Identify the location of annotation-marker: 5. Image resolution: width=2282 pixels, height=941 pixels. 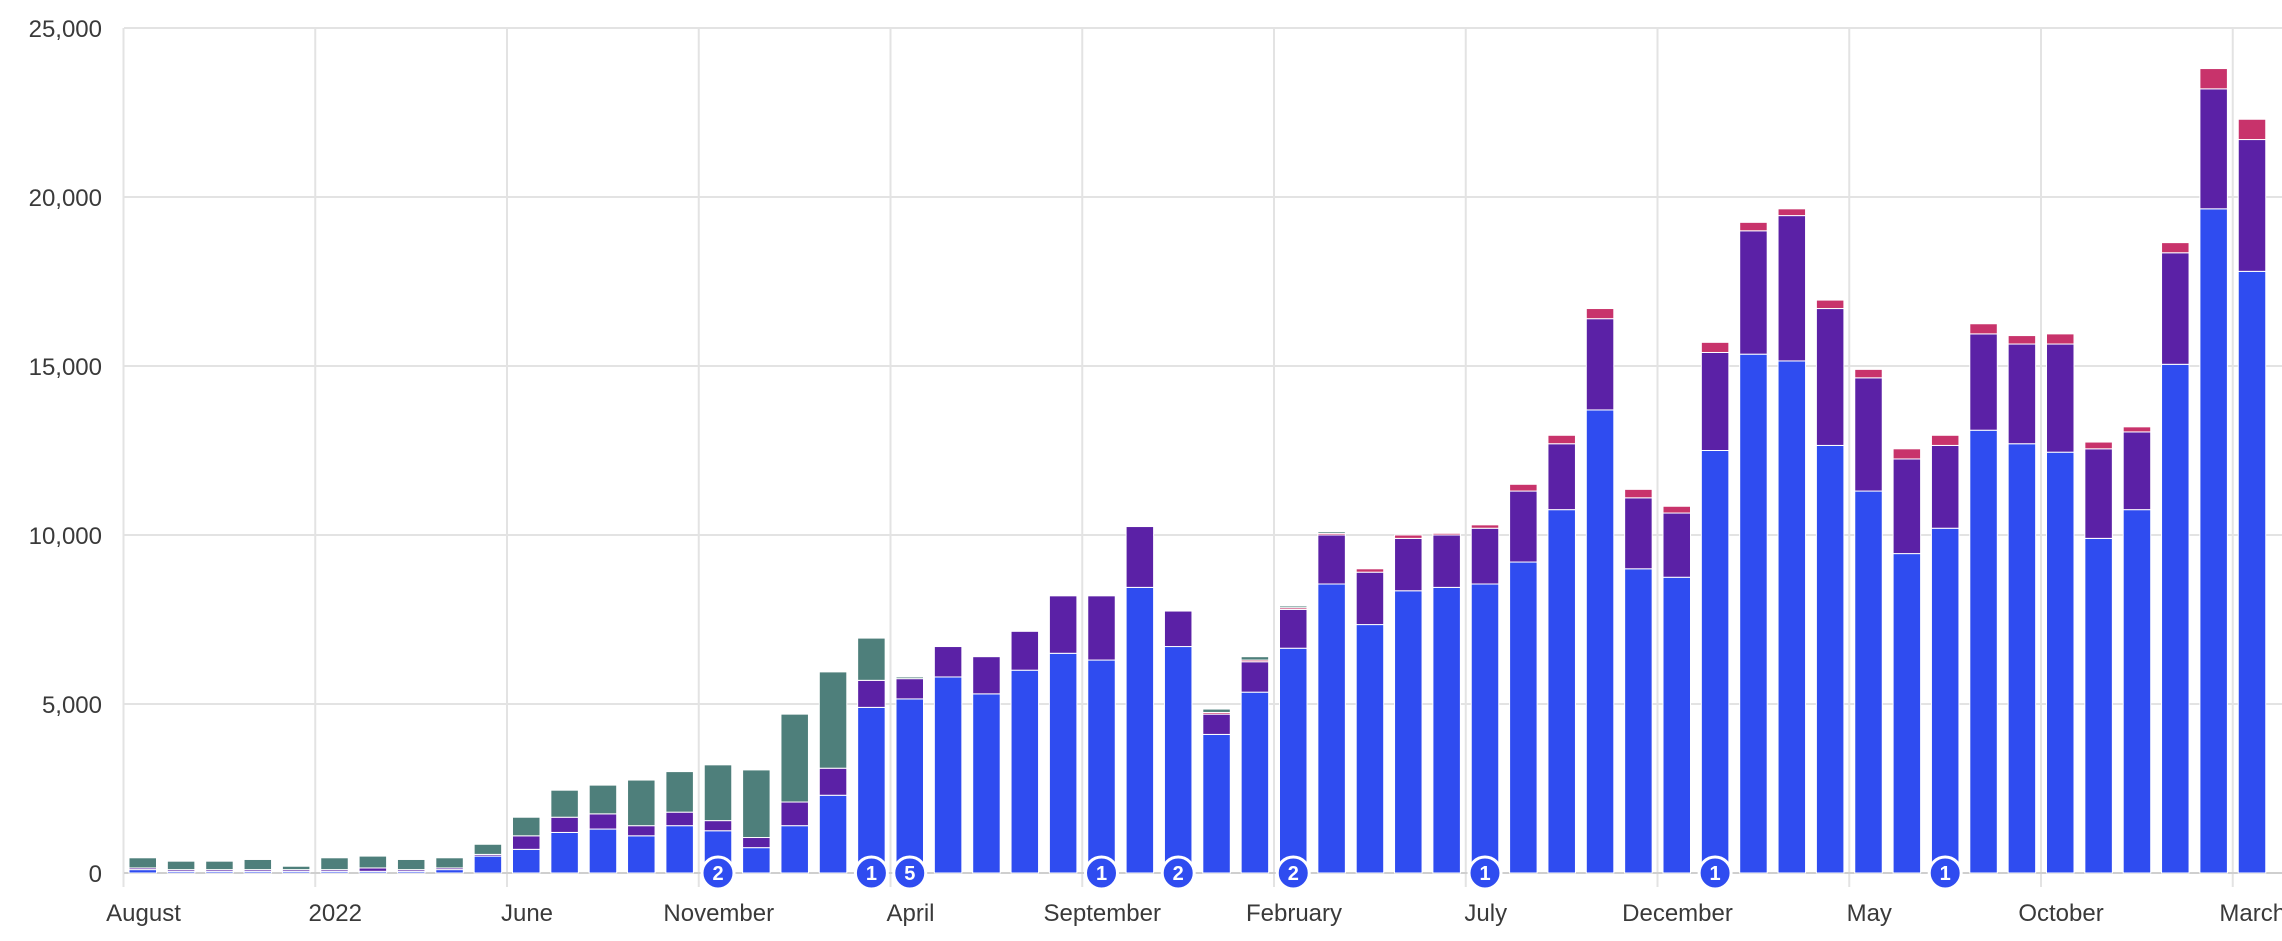
(910, 873).